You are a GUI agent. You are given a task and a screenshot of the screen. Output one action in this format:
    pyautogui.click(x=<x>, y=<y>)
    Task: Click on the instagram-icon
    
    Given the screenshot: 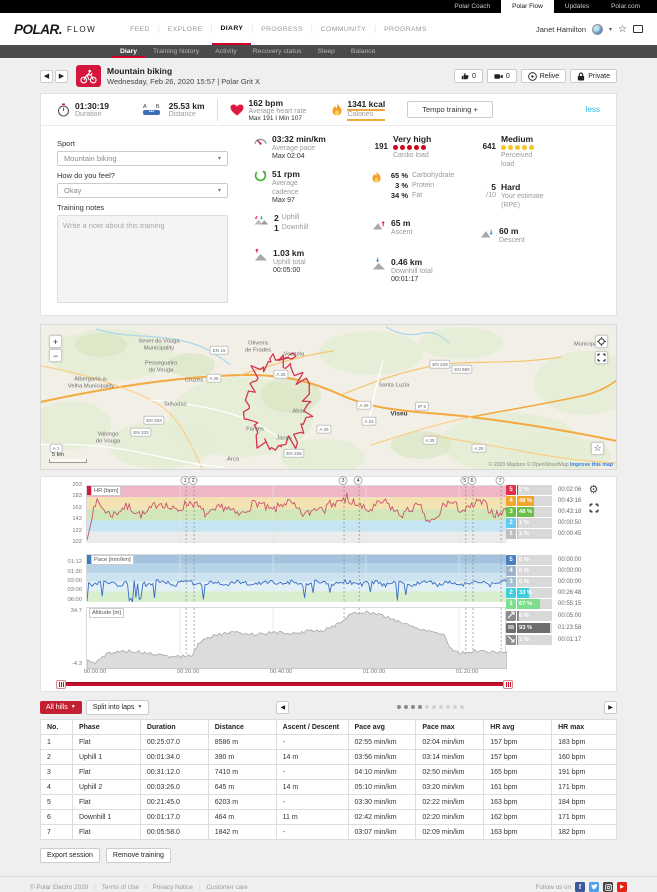 What is the action you would take?
    pyautogui.click(x=608, y=887)
    